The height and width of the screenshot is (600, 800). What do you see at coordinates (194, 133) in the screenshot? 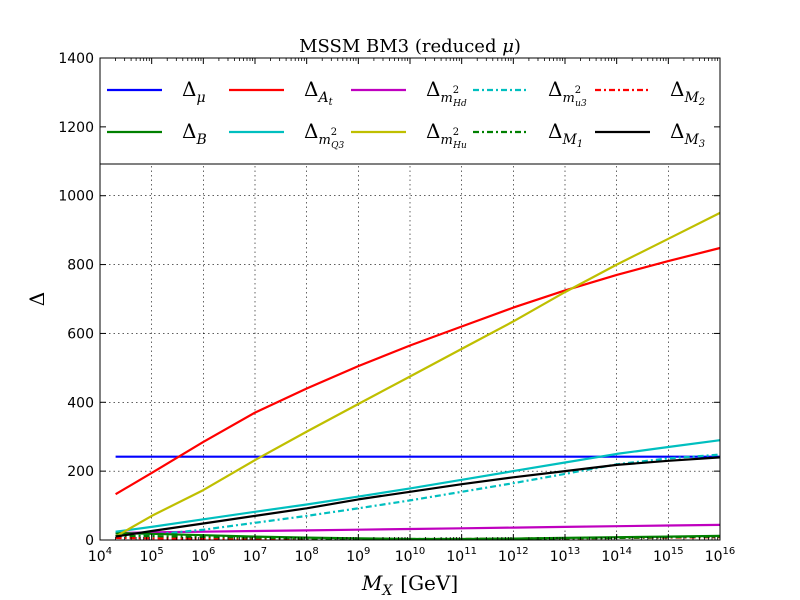
I see `legend-label-6: ΔB` at bounding box center [194, 133].